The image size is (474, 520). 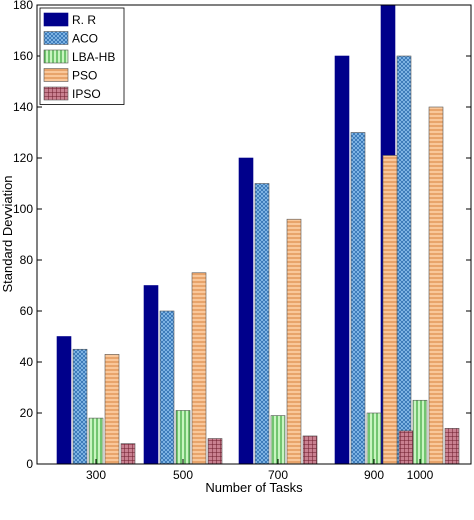 What do you see at coordinates (27, 311) in the screenshot?
I see `y-tick-label-60: 60` at bounding box center [27, 311].